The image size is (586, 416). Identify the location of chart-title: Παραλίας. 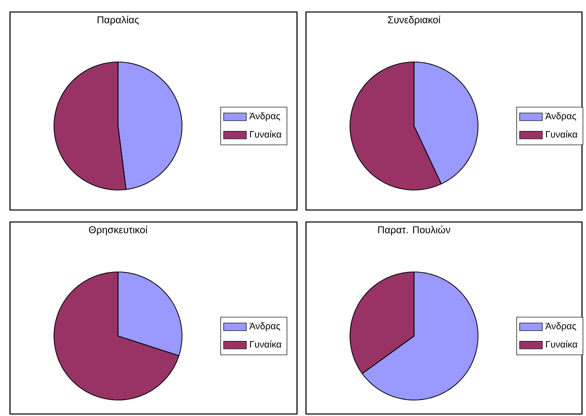
(118, 21).